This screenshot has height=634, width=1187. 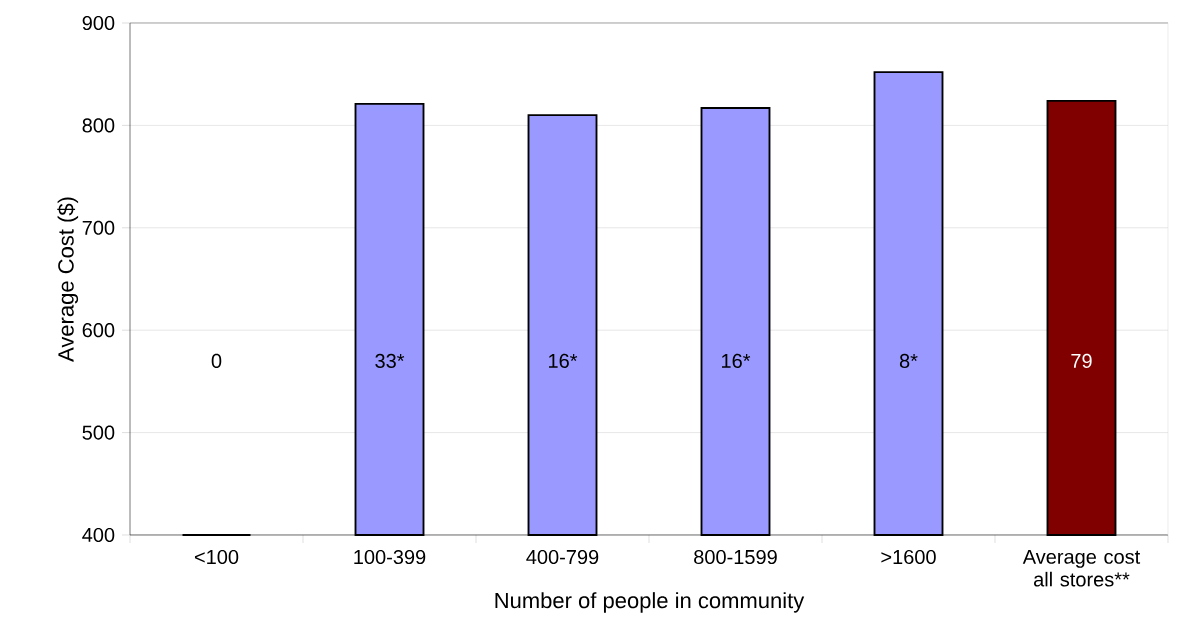 What do you see at coordinates (98, 23) in the screenshot?
I see `y-tick-label: 900` at bounding box center [98, 23].